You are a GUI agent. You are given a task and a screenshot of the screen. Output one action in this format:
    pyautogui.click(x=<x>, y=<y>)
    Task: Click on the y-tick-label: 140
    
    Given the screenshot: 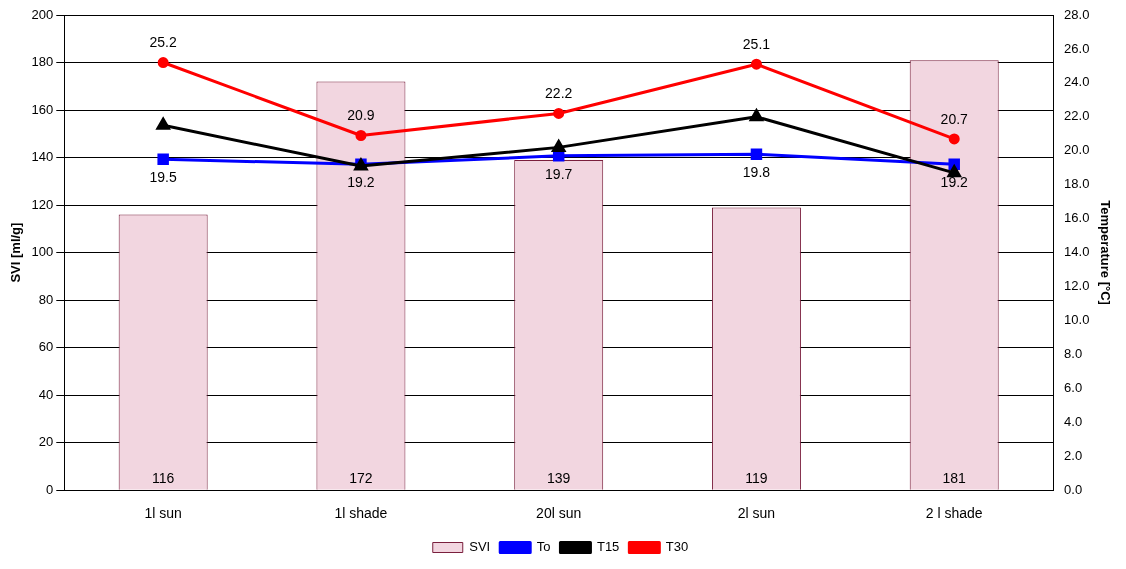 What is the action you would take?
    pyautogui.click(x=42, y=157)
    